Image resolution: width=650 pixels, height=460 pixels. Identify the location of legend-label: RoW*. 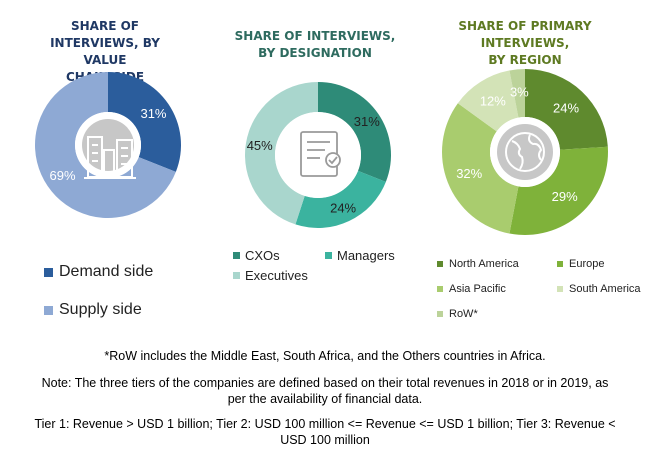
(463, 314).